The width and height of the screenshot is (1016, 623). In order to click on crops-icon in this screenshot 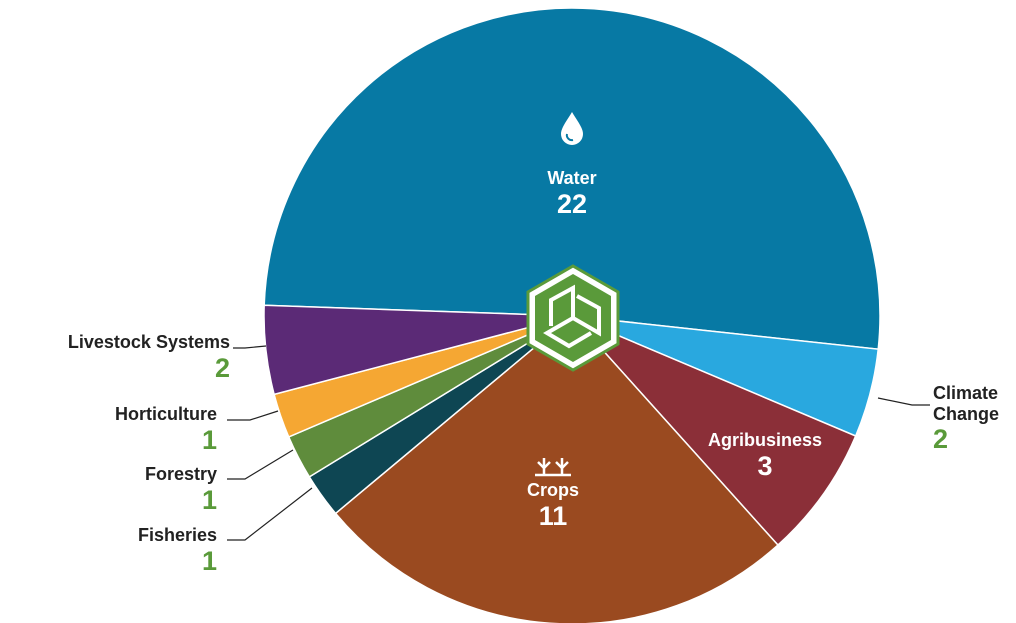, I will do `click(553, 467)`.